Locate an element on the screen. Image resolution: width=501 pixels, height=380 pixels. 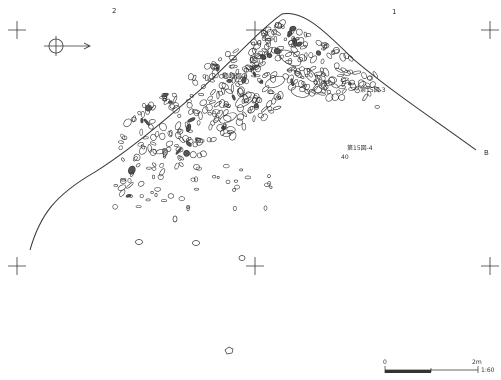
figure-ref-label: 第15図-4 is located at coordinates (360, 148).